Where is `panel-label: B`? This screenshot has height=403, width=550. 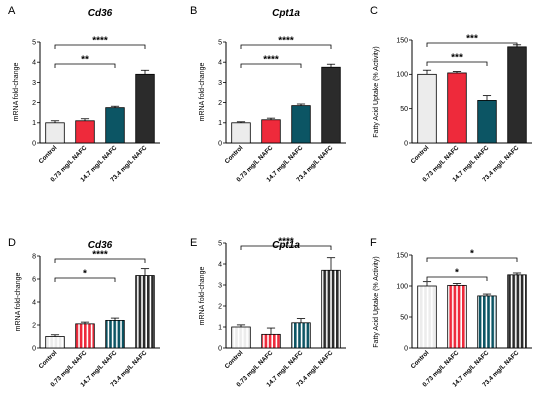 panel-label: B is located at coordinates (193, 11).